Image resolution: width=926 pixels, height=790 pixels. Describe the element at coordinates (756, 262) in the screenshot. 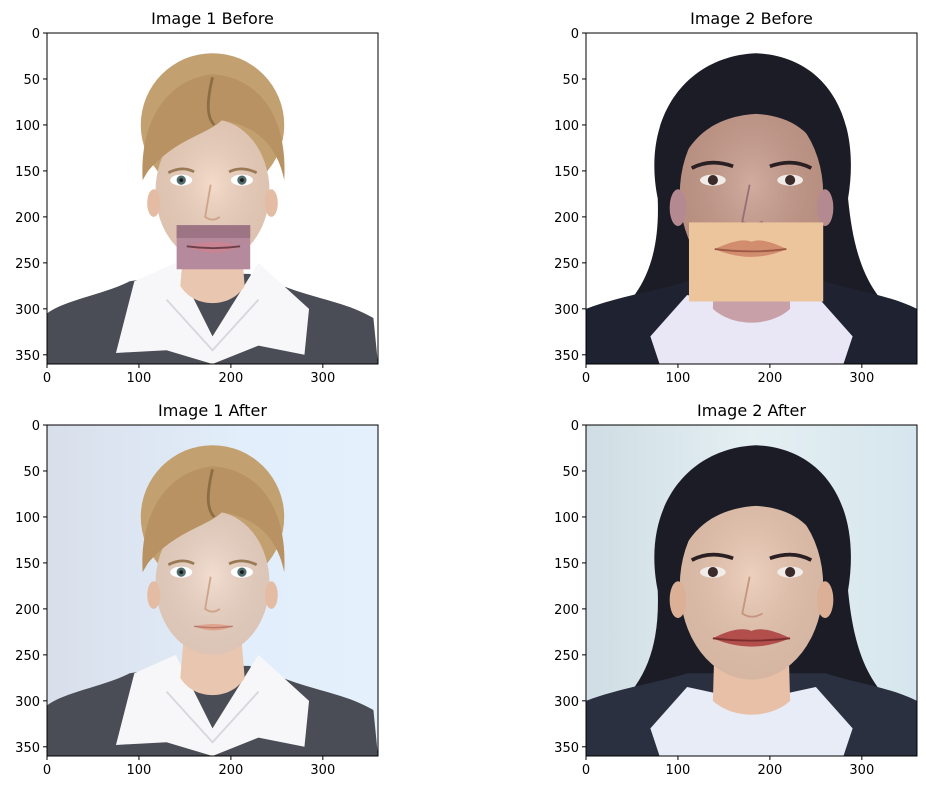

I see `mouth-patch` at that location.